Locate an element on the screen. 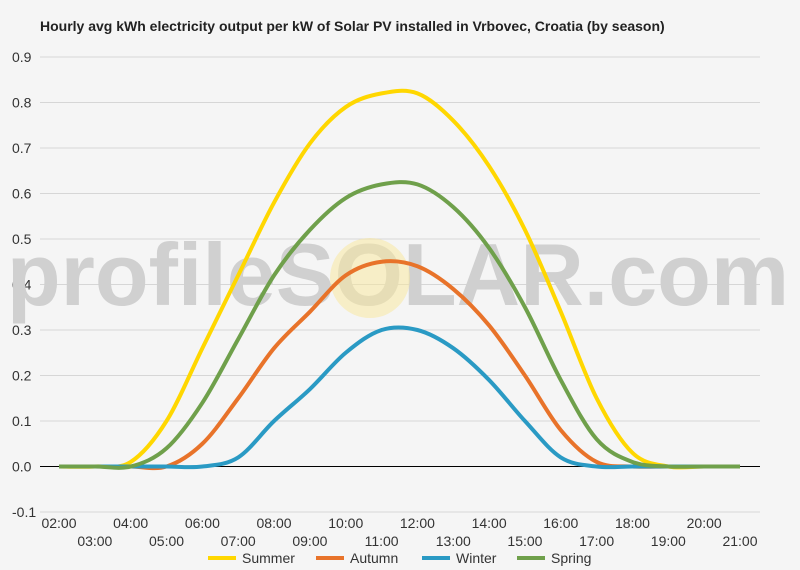  legend-item-autumn: Autumn is located at coordinates (357, 558).